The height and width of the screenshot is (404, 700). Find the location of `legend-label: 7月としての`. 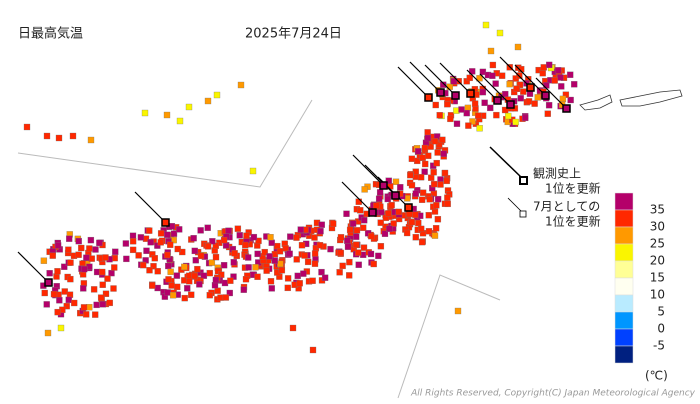

legend-label: 7月としての is located at coordinates (566, 207).